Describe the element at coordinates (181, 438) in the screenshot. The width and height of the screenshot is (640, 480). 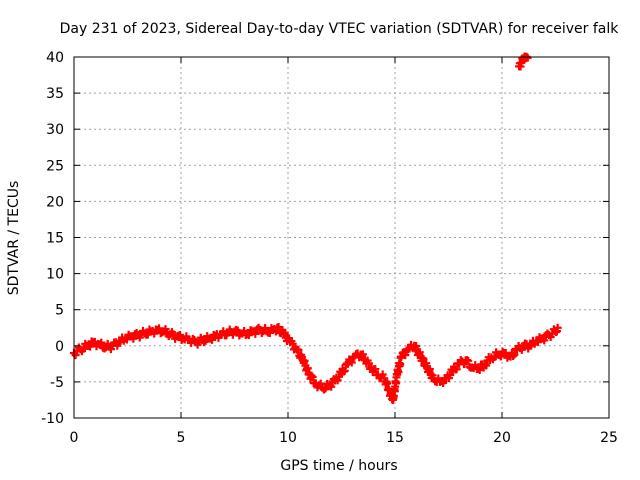
I see `x-tick-label: 5` at that location.